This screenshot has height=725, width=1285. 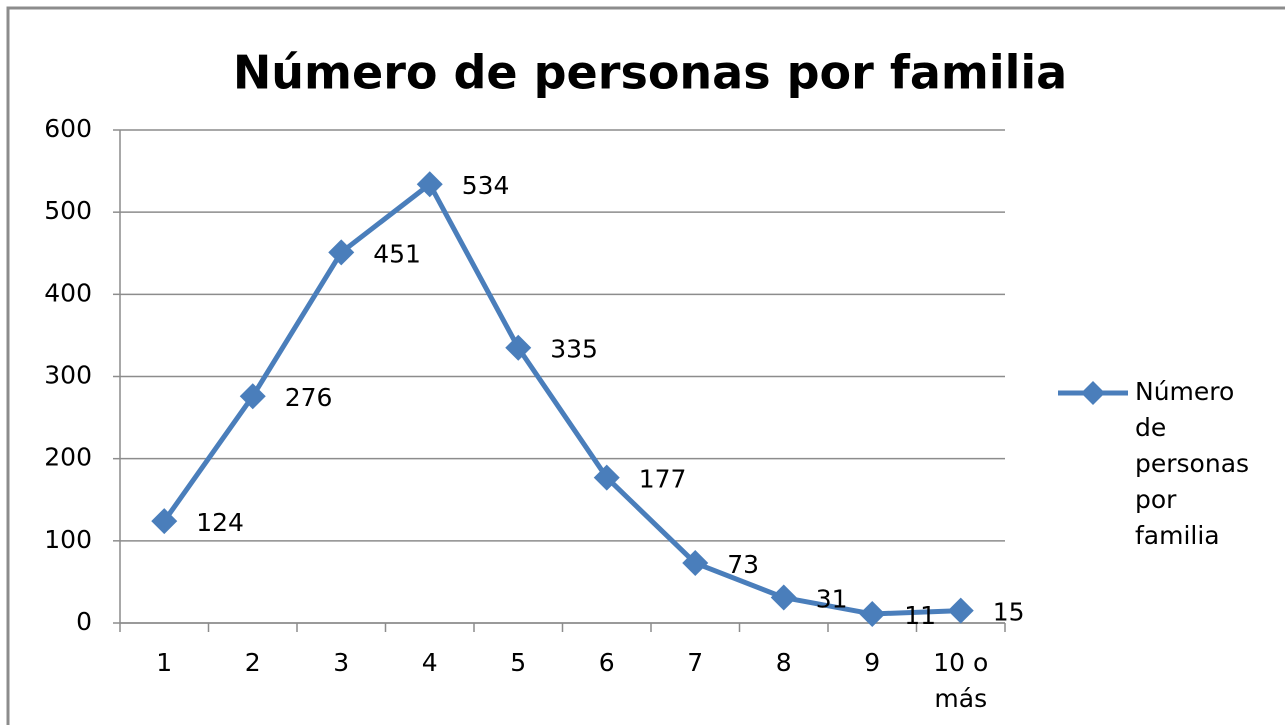 What do you see at coordinates (606, 662) in the screenshot?
I see `x-tick-label: 6` at bounding box center [606, 662].